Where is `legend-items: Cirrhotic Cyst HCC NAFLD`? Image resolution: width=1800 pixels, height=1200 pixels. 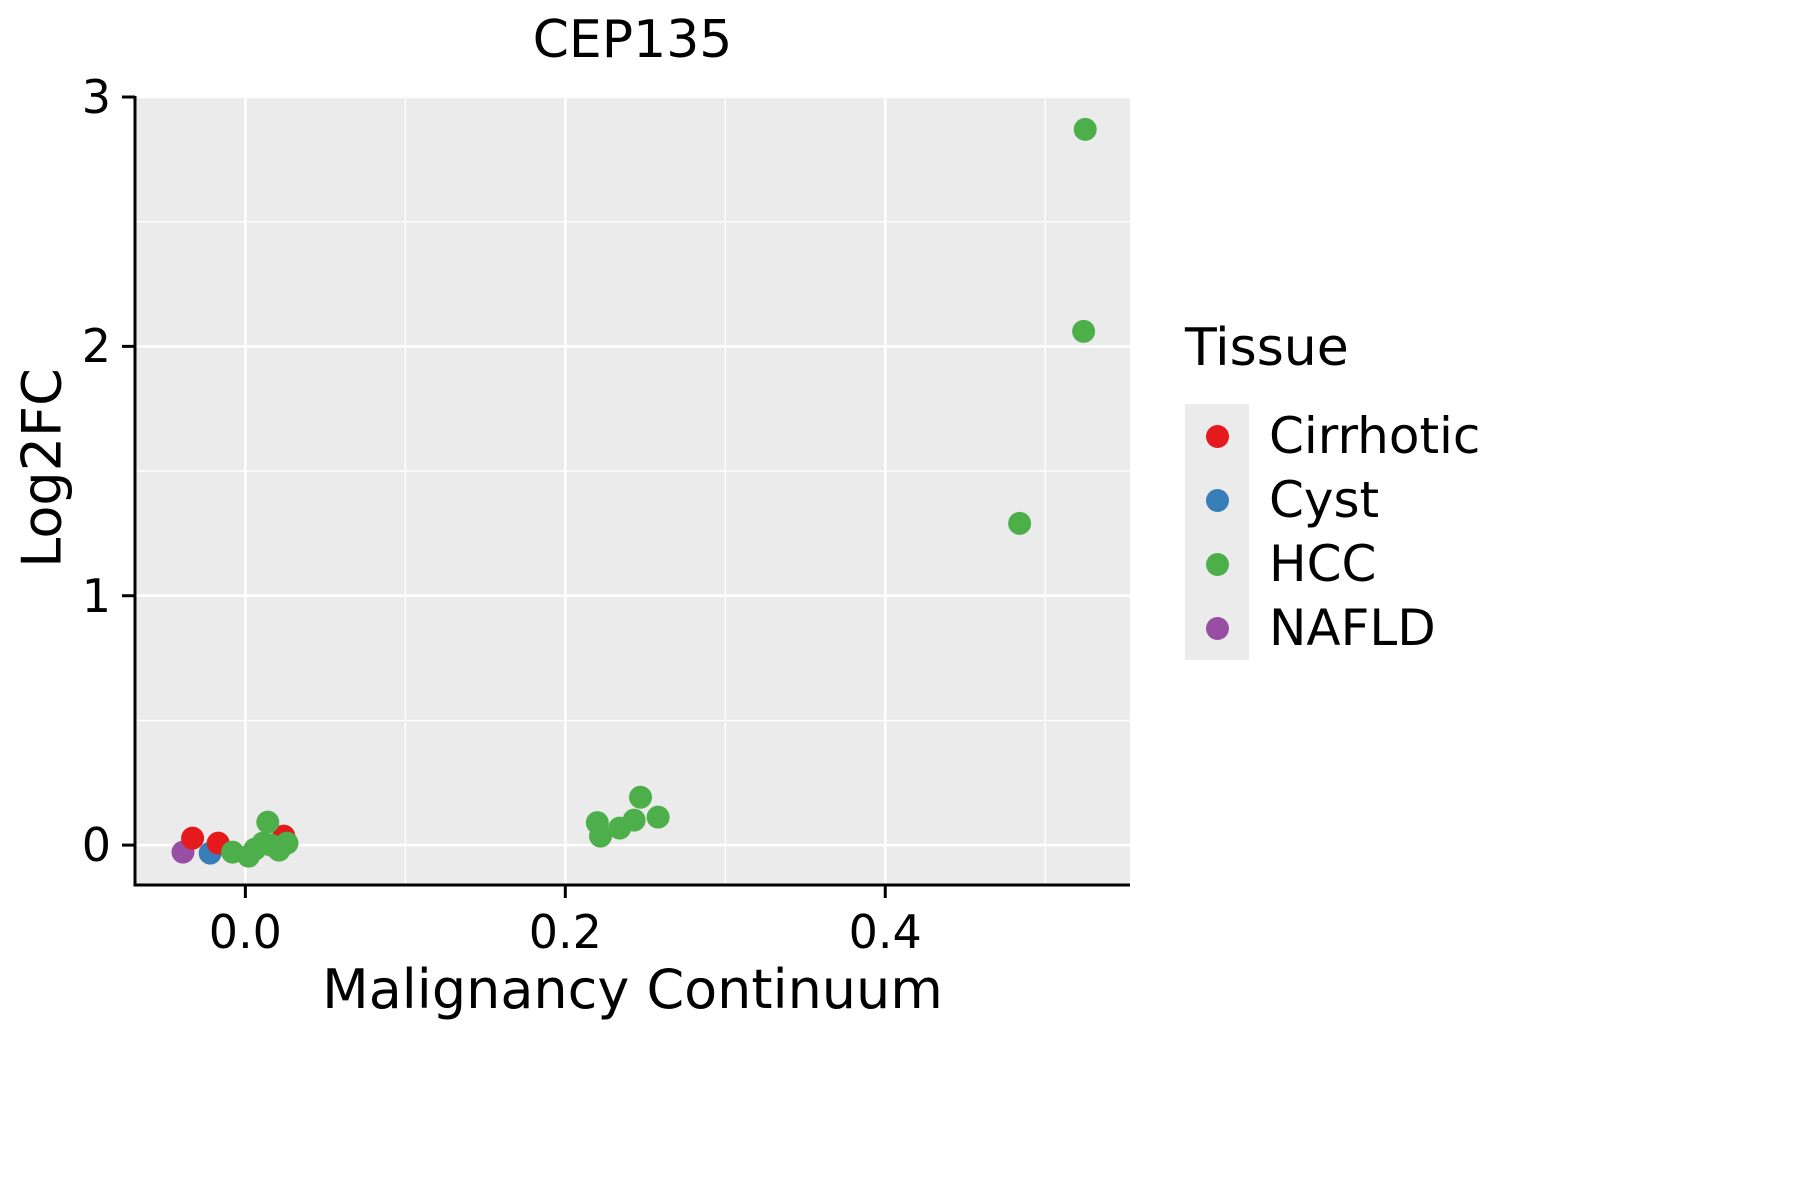
legend-items: Cirrhotic Cyst HCC NAFLD is located at coordinates (1332, 532).